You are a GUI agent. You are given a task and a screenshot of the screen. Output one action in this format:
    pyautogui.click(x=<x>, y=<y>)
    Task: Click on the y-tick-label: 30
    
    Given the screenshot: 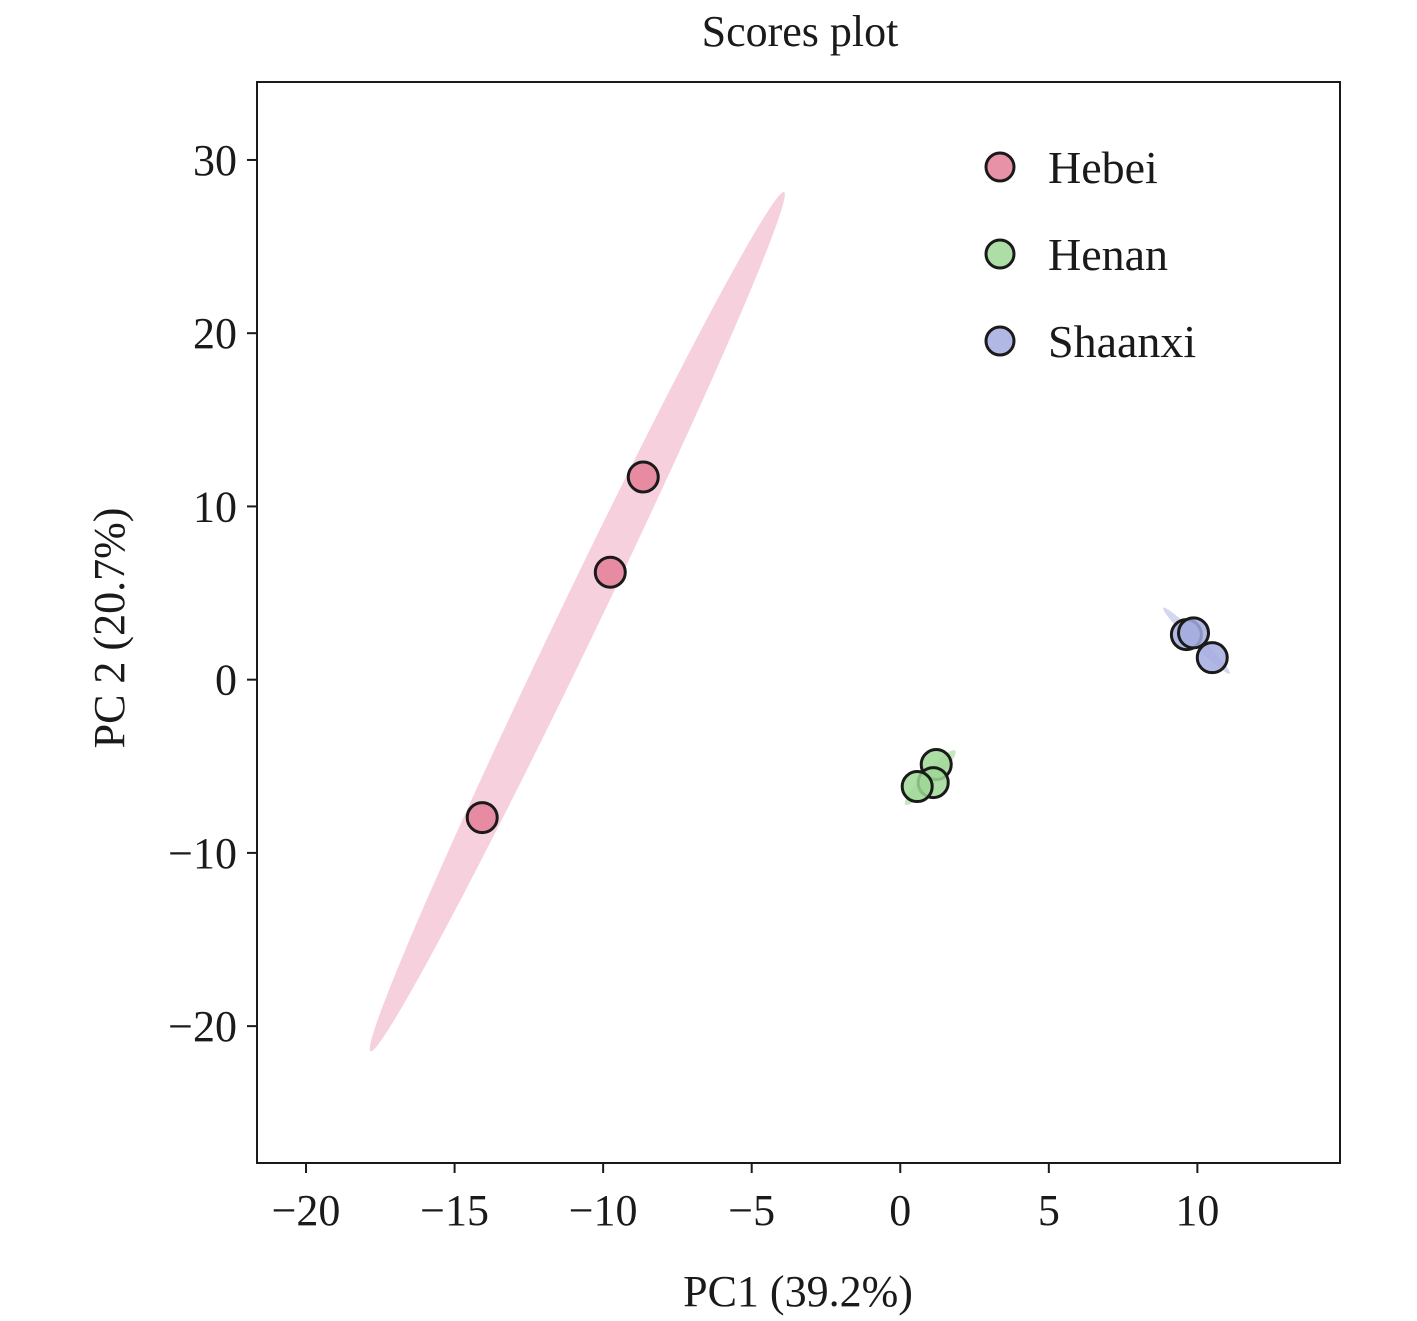 What is the action you would take?
    pyautogui.click(x=215, y=160)
    